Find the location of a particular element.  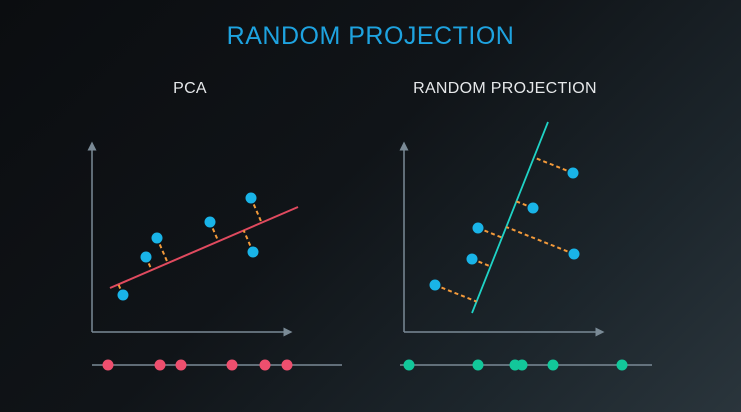

random-projection-panel-title: RANDOM PROJECTION is located at coordinates (505, 88).